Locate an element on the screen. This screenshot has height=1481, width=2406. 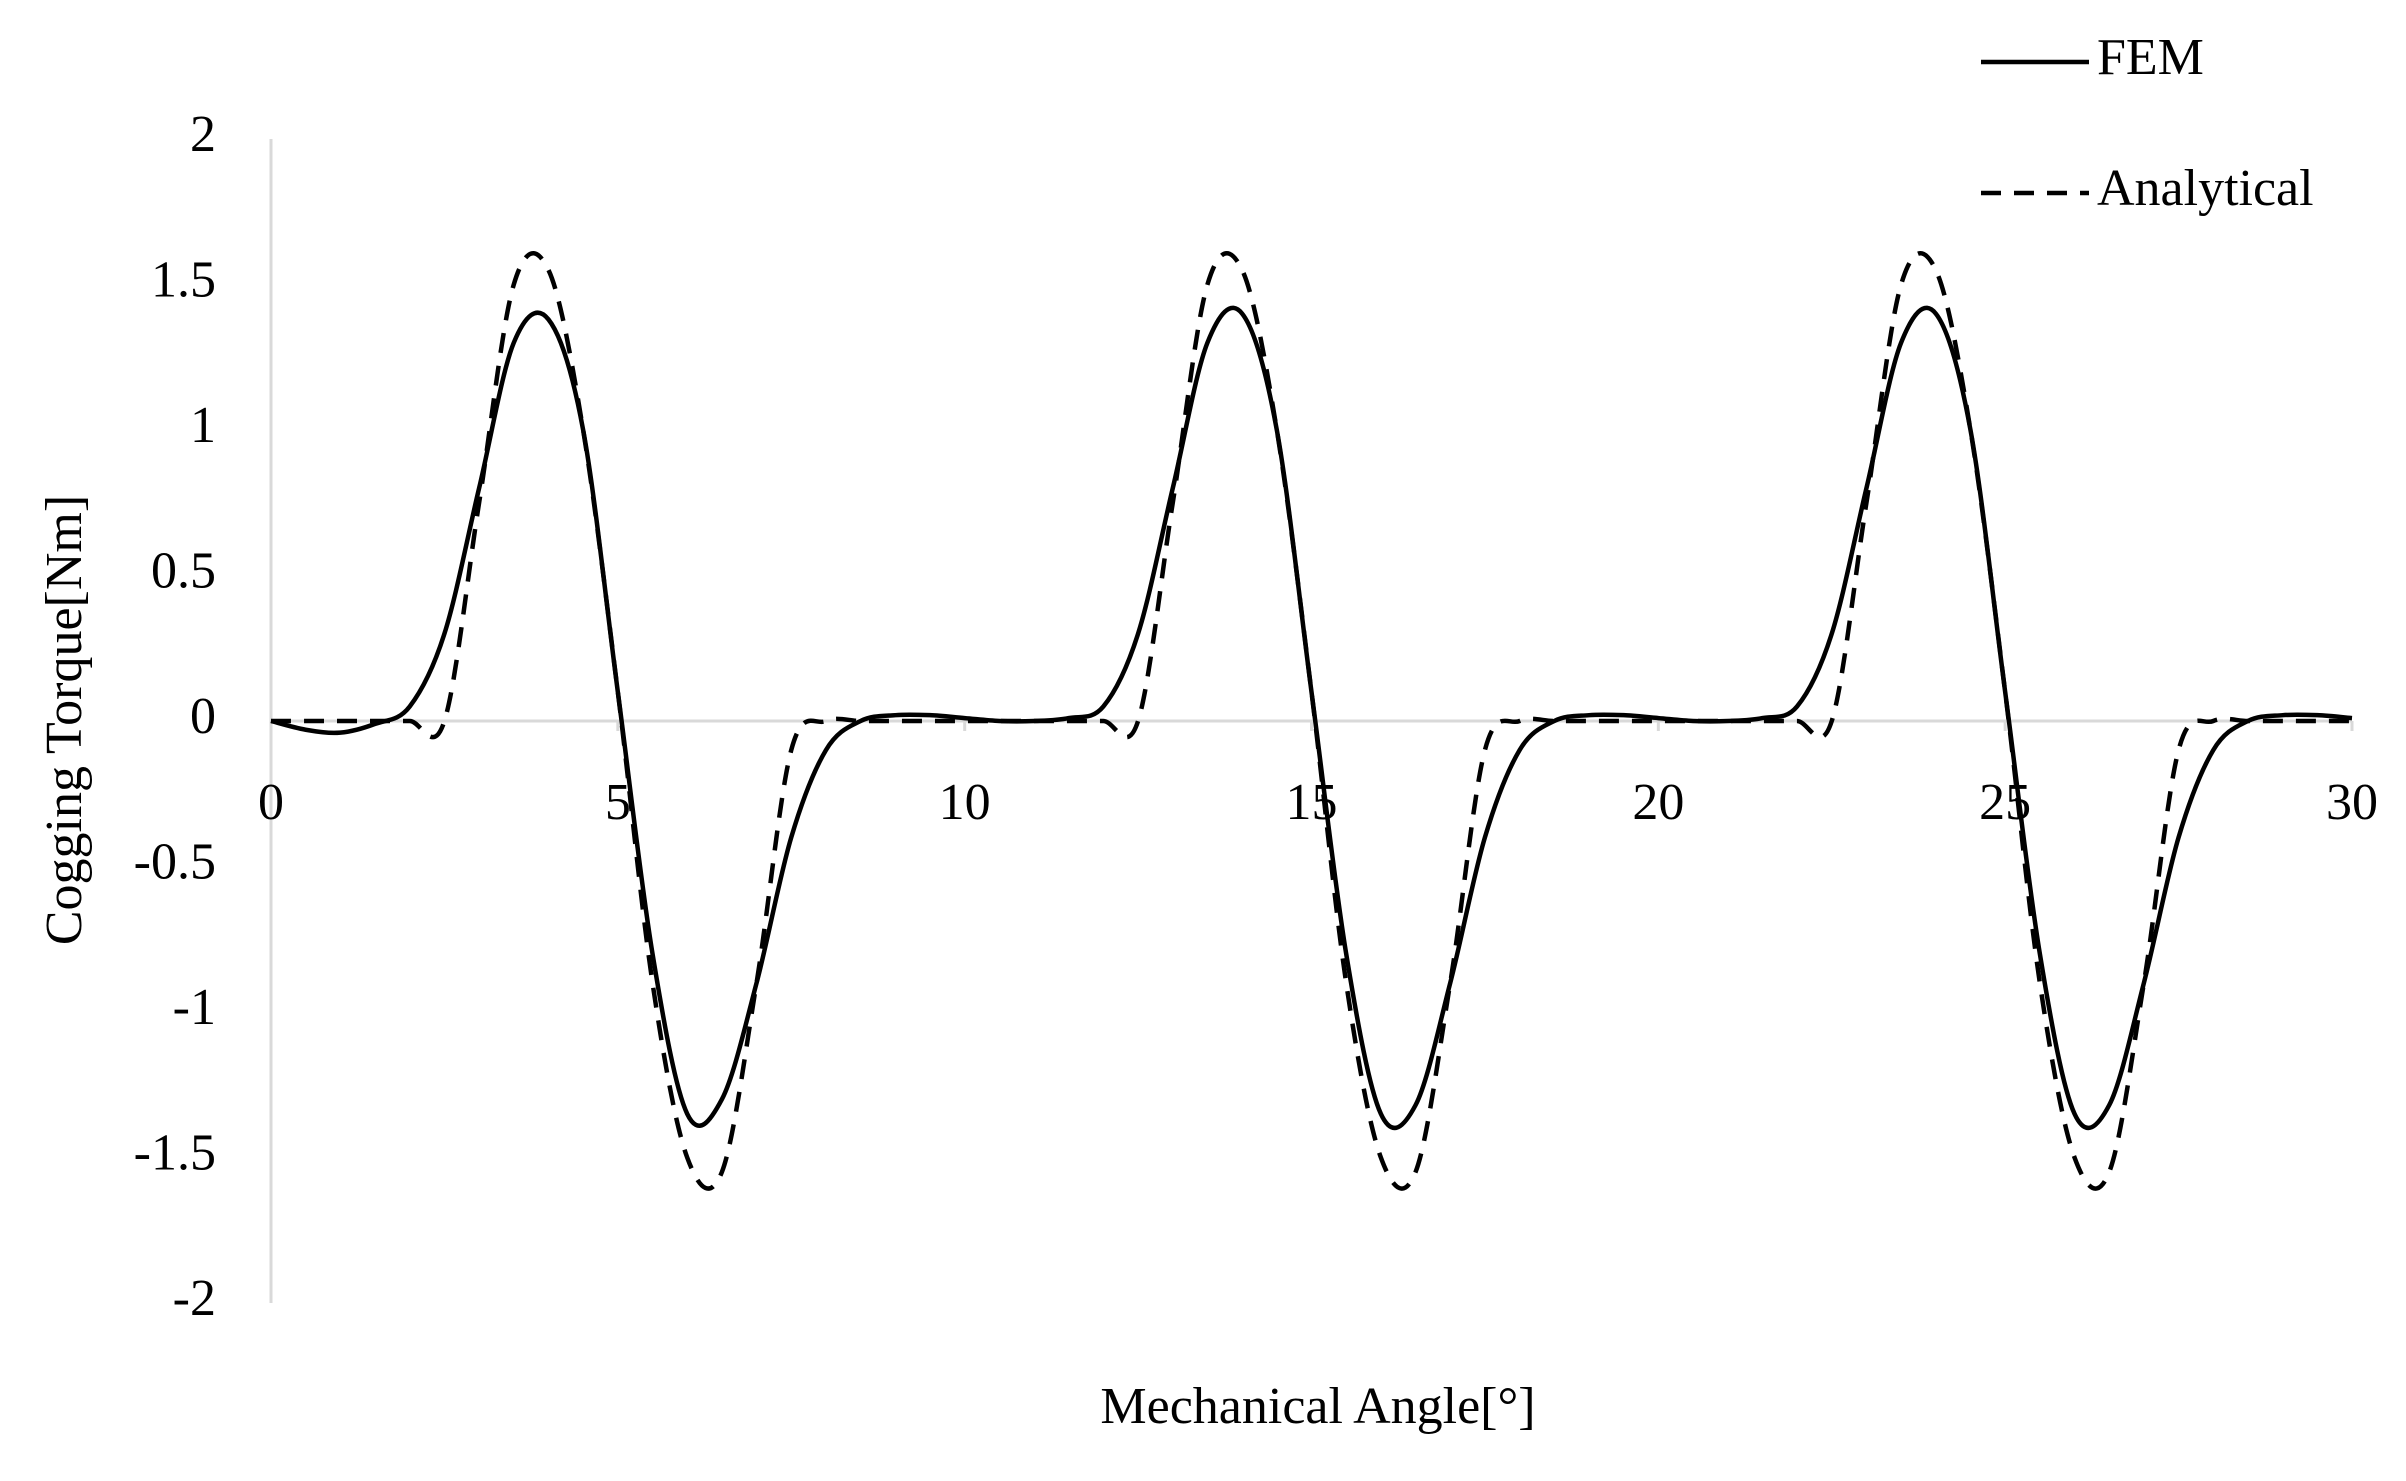
x-tick-label: 30 is located at coordinates (2352, 802).